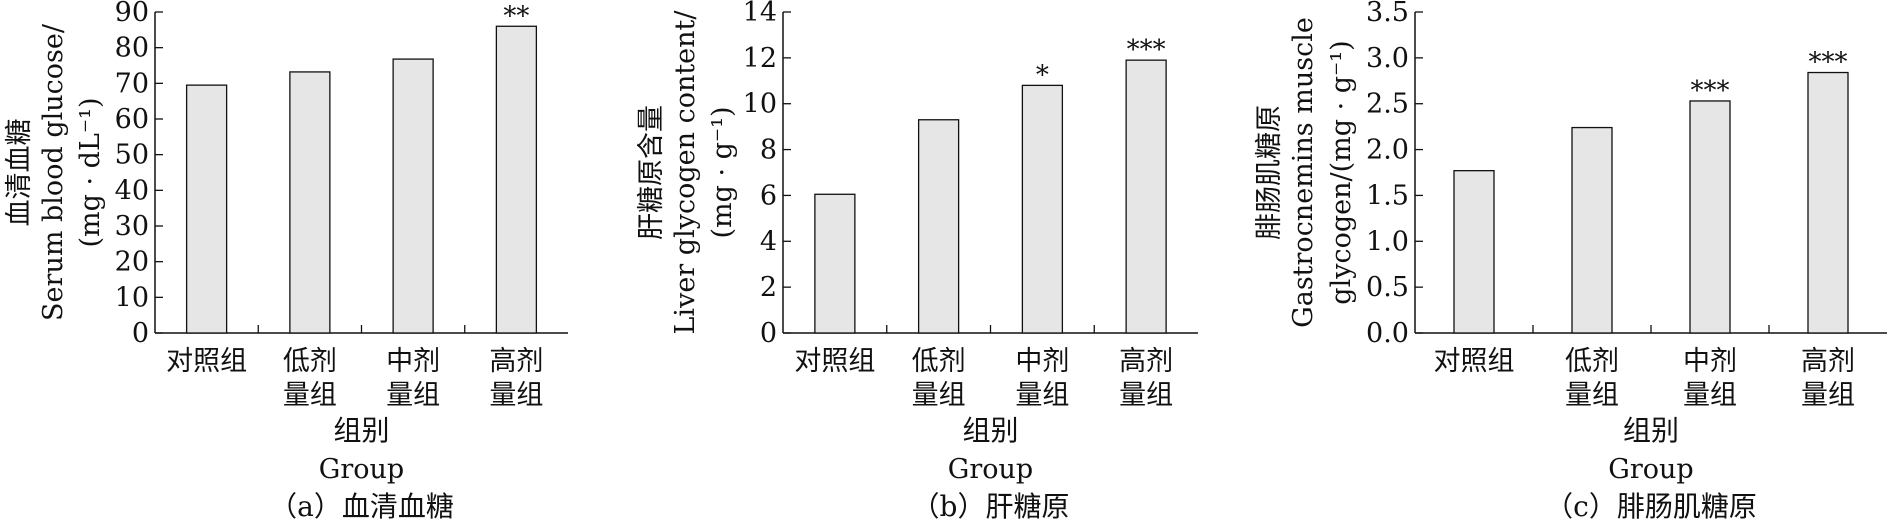  Describe the element at coordinates (132, 83) in the screenshot. I see `y-tick-label: 70` at that location.